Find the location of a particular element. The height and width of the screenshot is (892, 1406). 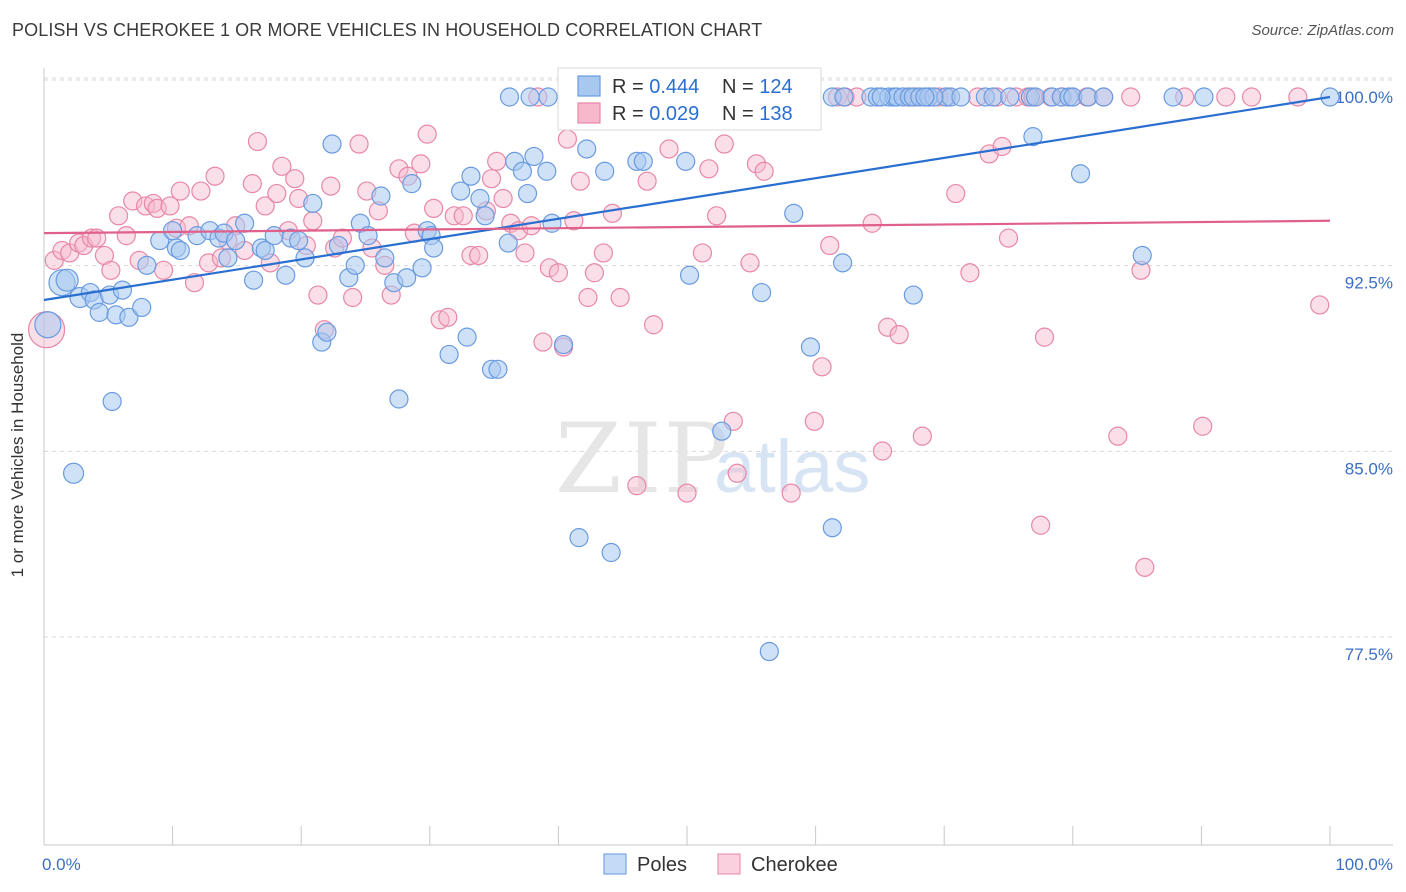

bottom-legend-label-cherokee: Cherokee is located at coordinates (794, 865).